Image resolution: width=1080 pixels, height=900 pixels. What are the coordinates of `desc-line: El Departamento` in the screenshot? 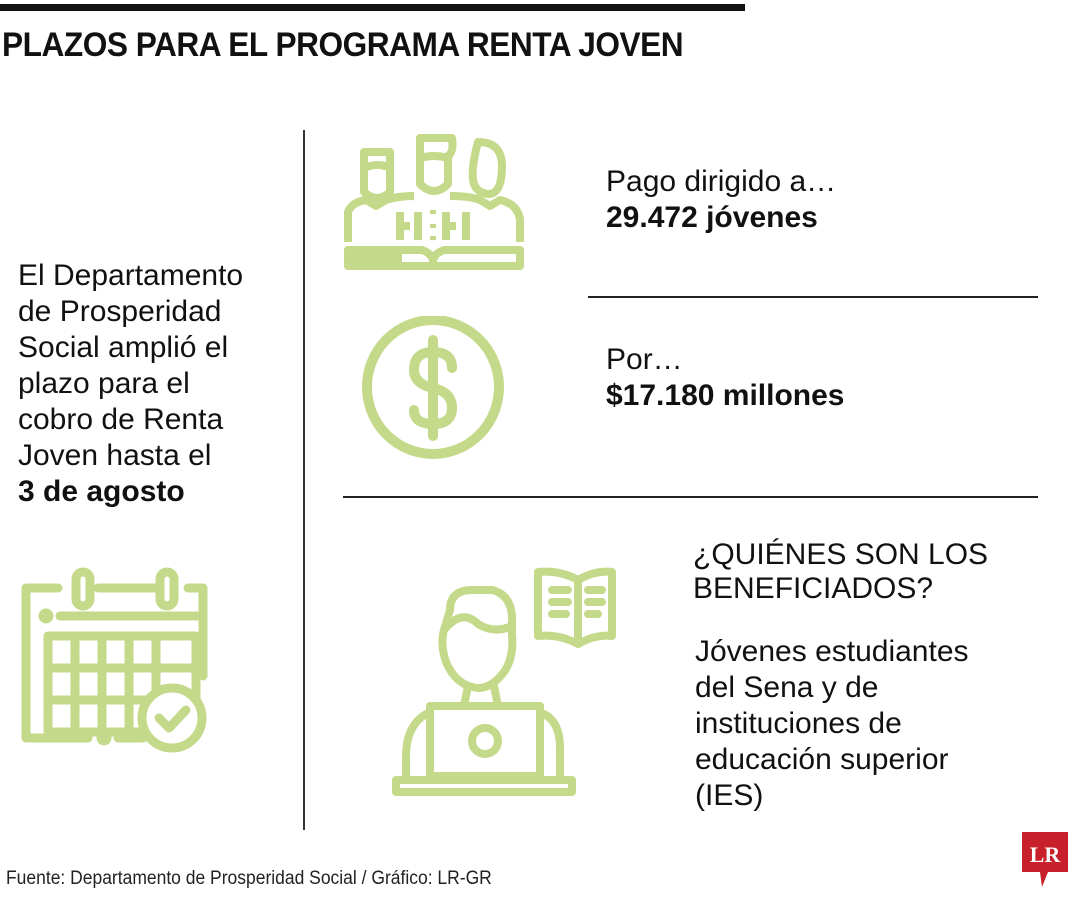 It's located at (131, 275).